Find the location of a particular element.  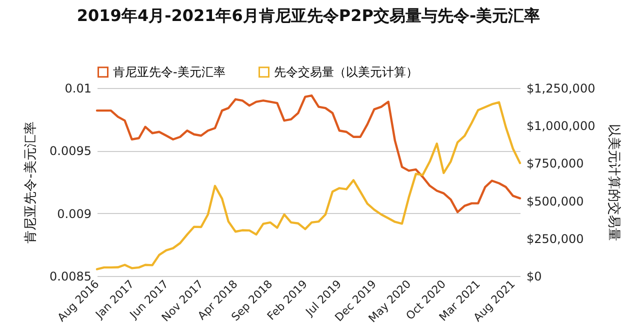

y2-tick-label: $0 is located at coordinates (534, 277).